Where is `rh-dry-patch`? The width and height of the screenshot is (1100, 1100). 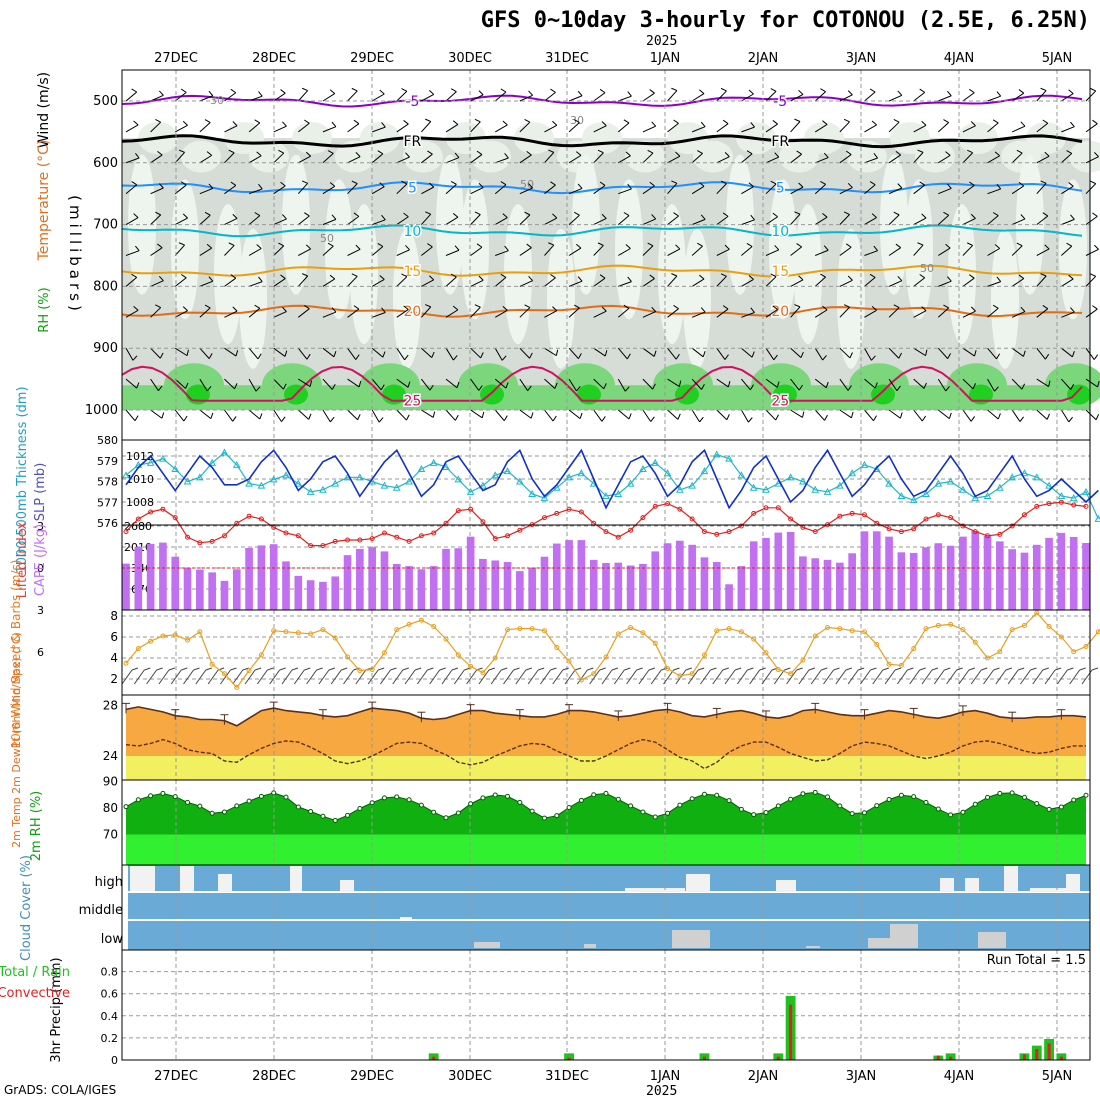
rh-dry-patch is located at coordinates (269, 156).